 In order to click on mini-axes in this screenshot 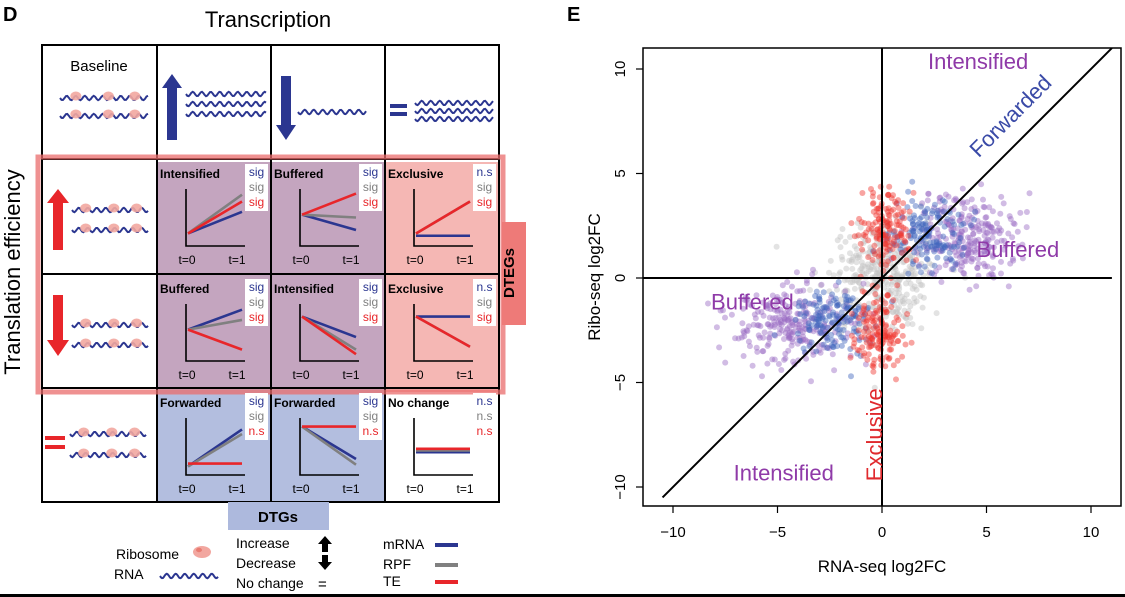, I will do `click(329, 218)`.